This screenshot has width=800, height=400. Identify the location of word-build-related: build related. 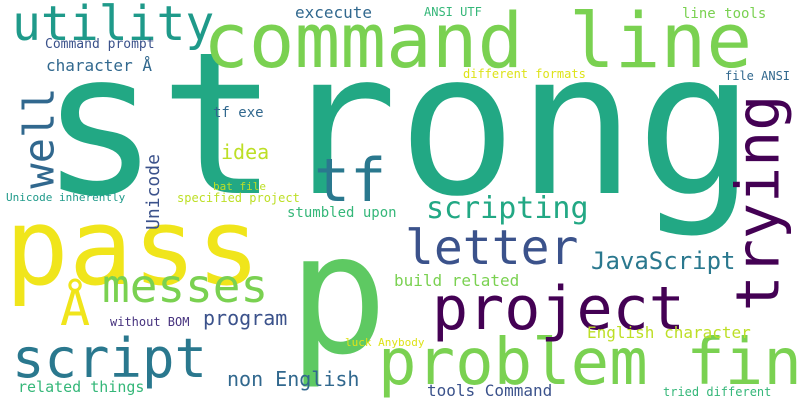
(457, 280).